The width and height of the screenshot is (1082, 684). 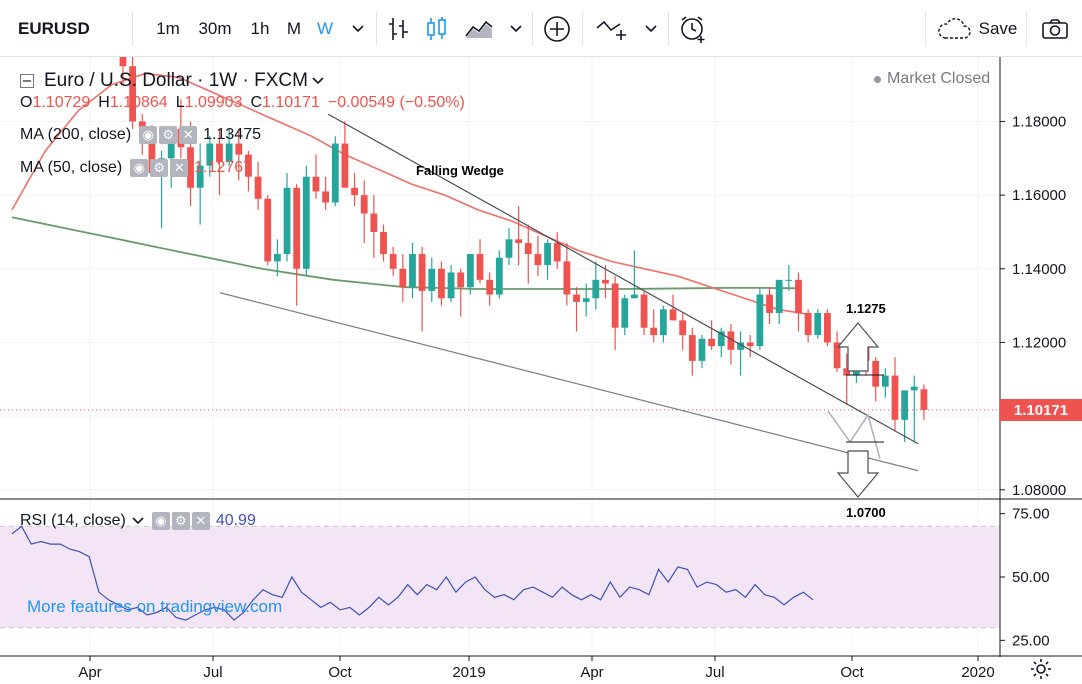 I want to click on time-tick-label: 2020, so click(x=977, y=672).